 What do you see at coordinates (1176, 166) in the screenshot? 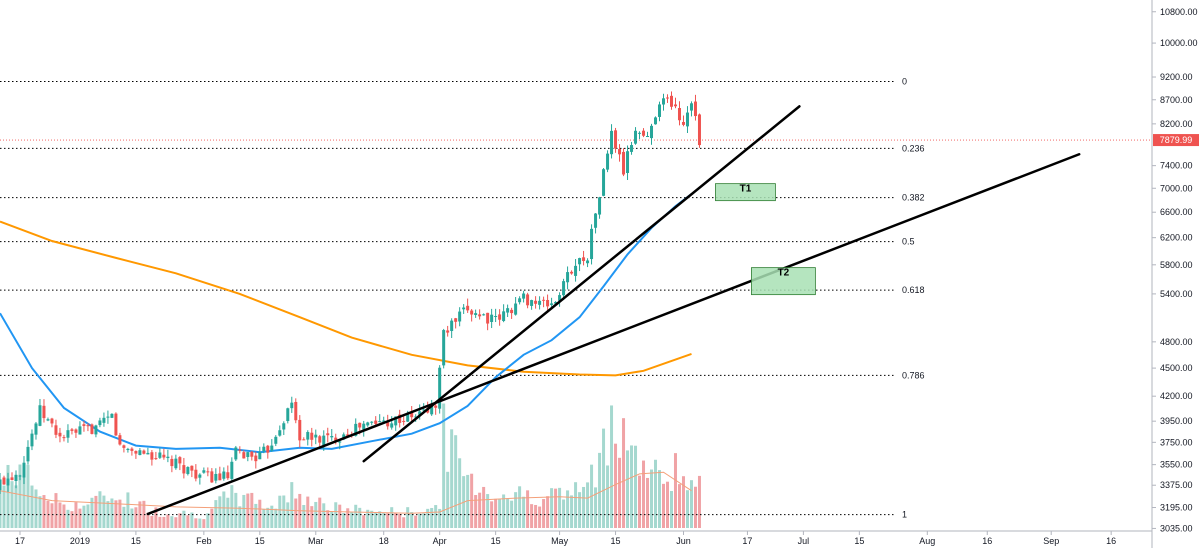
I see `price-tick-label: 7400.00` at bounding box center [1176, 166].